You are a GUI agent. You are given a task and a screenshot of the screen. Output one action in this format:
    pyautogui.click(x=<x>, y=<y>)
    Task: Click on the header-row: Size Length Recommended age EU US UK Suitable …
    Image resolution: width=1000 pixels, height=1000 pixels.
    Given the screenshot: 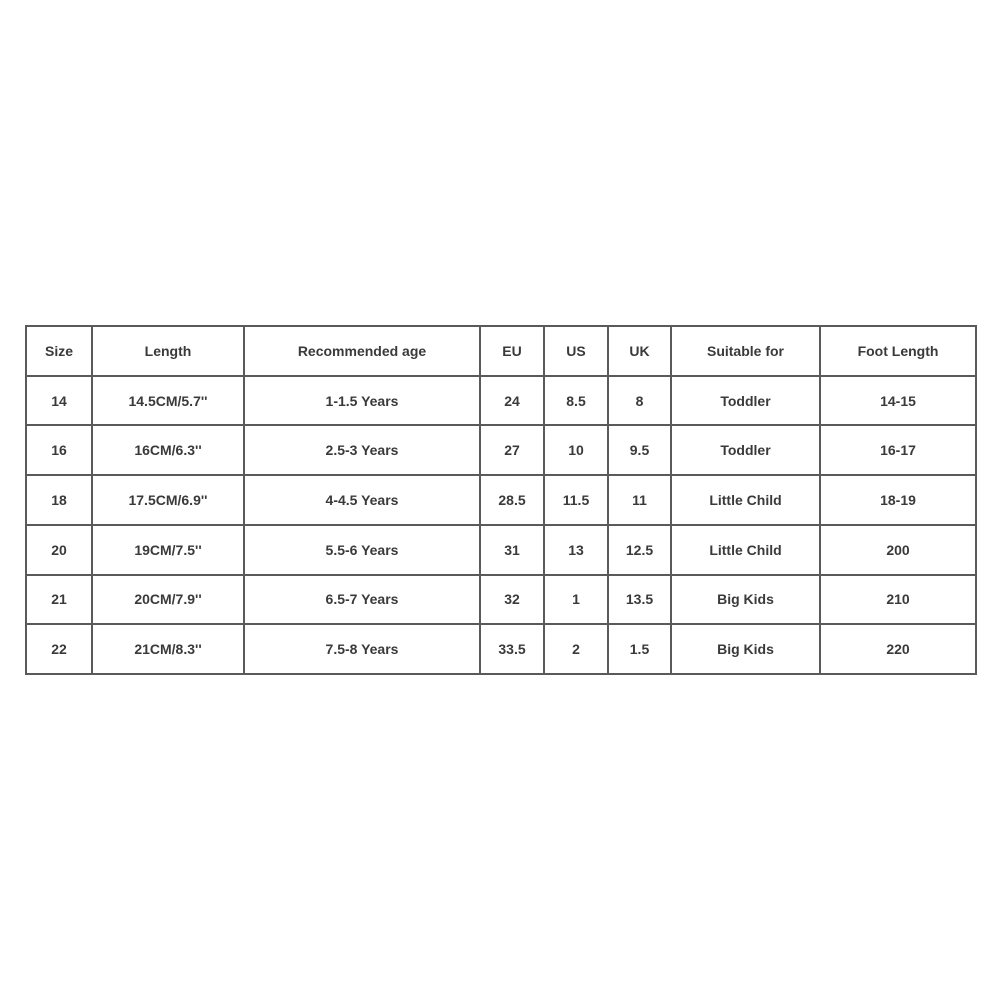 What is the action you would take?
    pyautogui.click(x=501, y=351)
    